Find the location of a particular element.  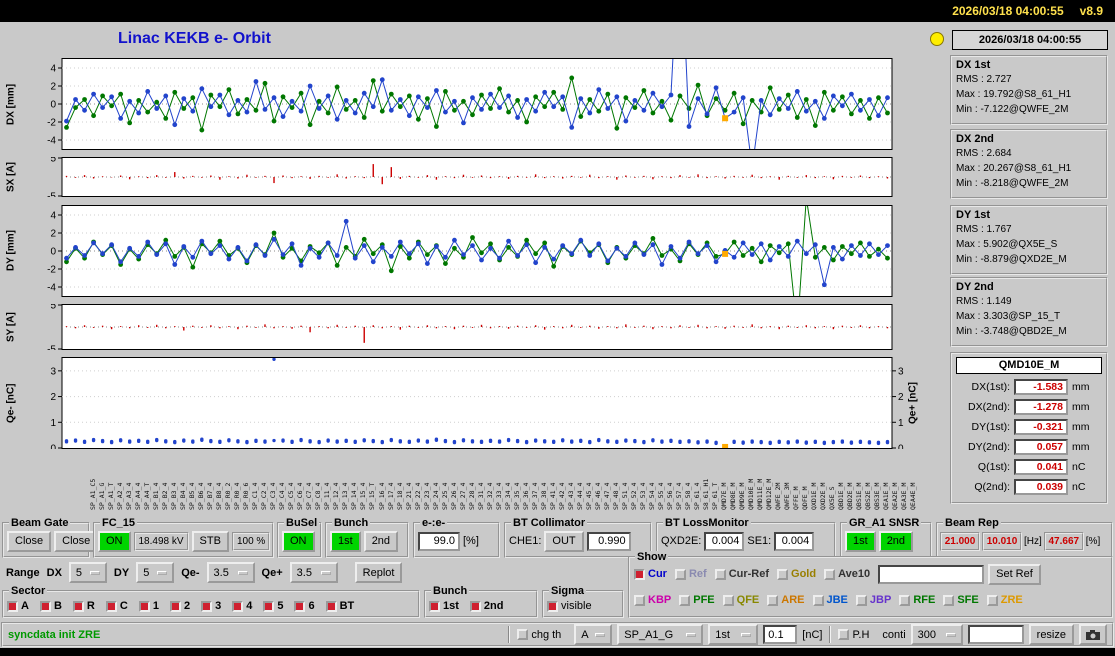

sector-select-dropdown: A is located at coordinates (593, 634).